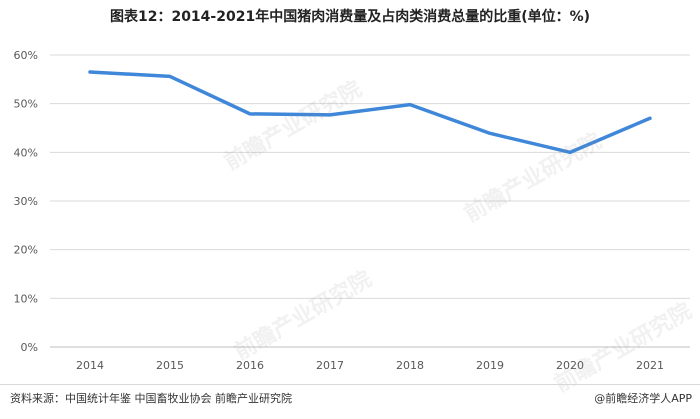 Image resolution: width=700 pixels, height=419 pixels. What do you see at coordinates (410, 365) in the screenshot?
I see `x-tick-label: 2018` at bounding box center [410, 365].